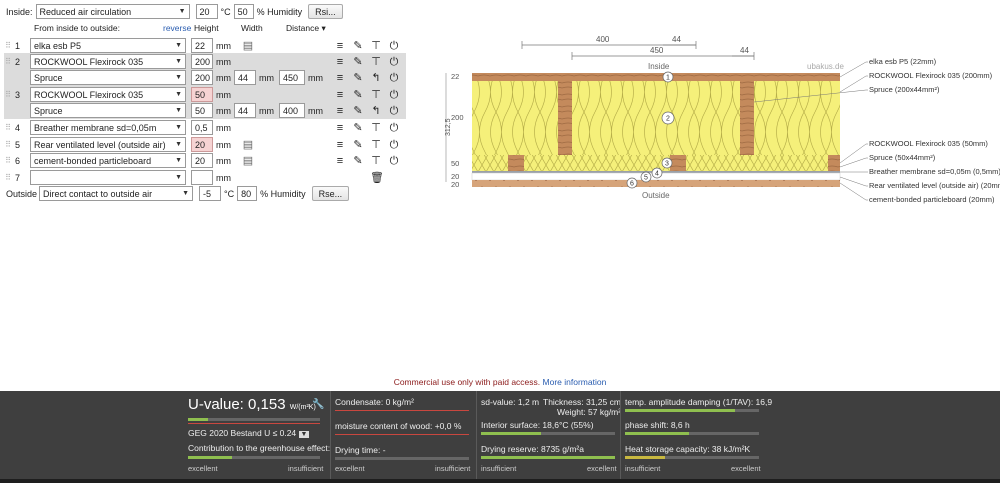 The image size is (1000, 483). I want to click on height-input: 0,5, so click(202, 127).